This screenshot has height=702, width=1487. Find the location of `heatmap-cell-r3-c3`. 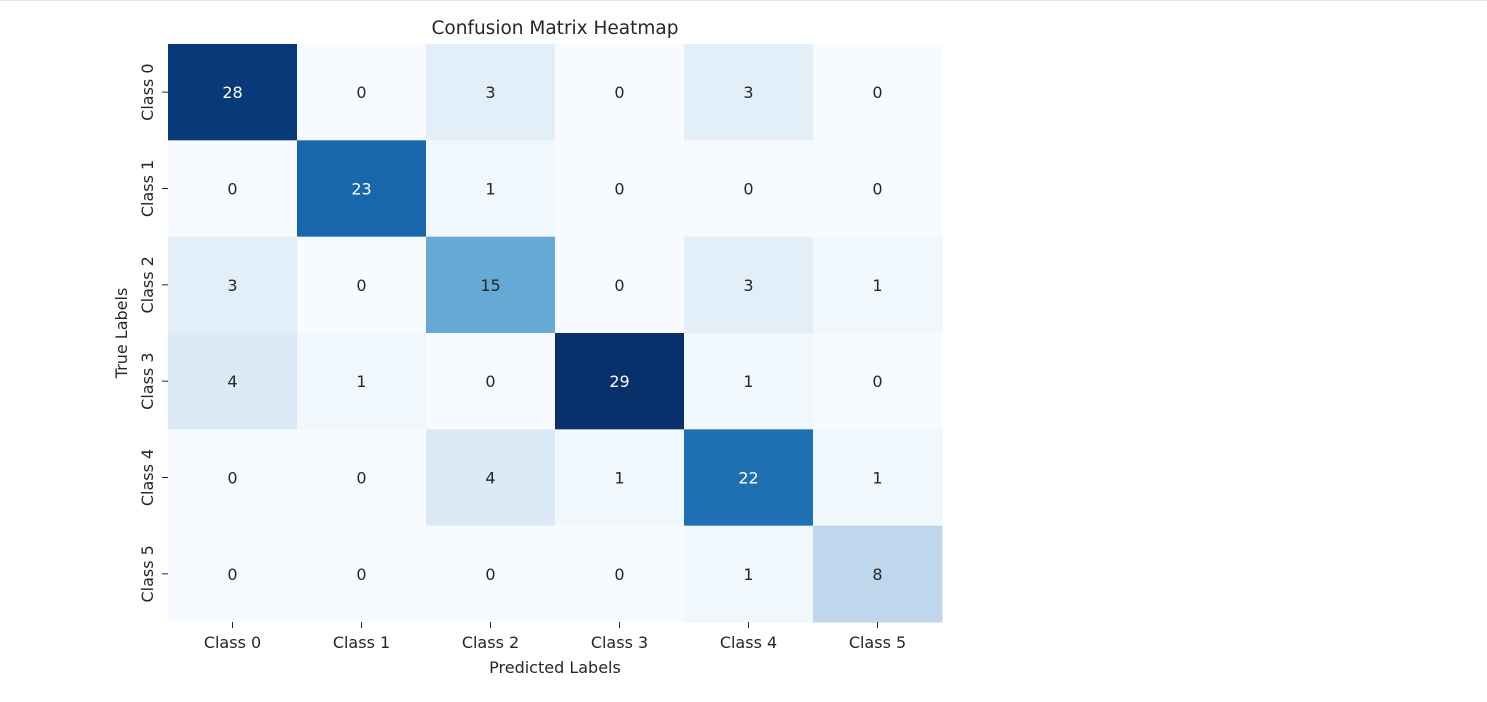

heatmap-cell-r3-c3 is located at coordinates (620, 381).